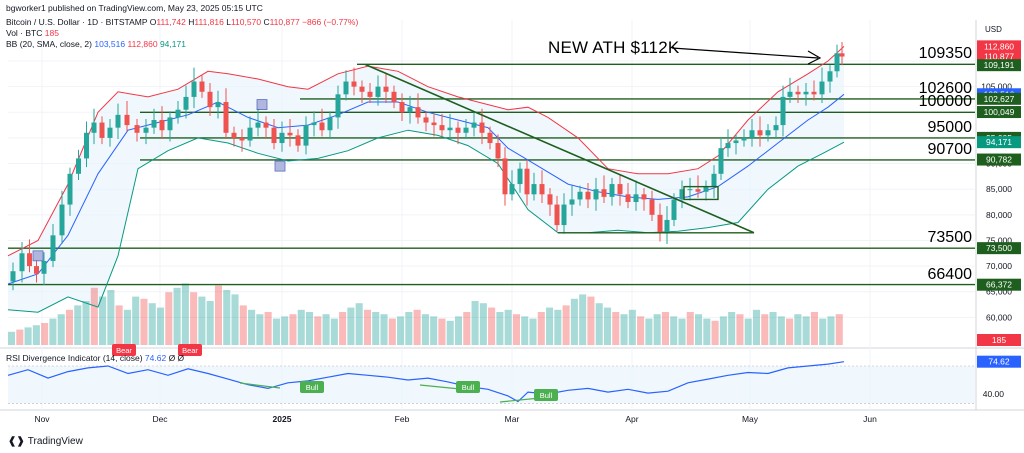 The image size is (1024, 453). I want to click on price-tag-102,627, so click(999, 98).